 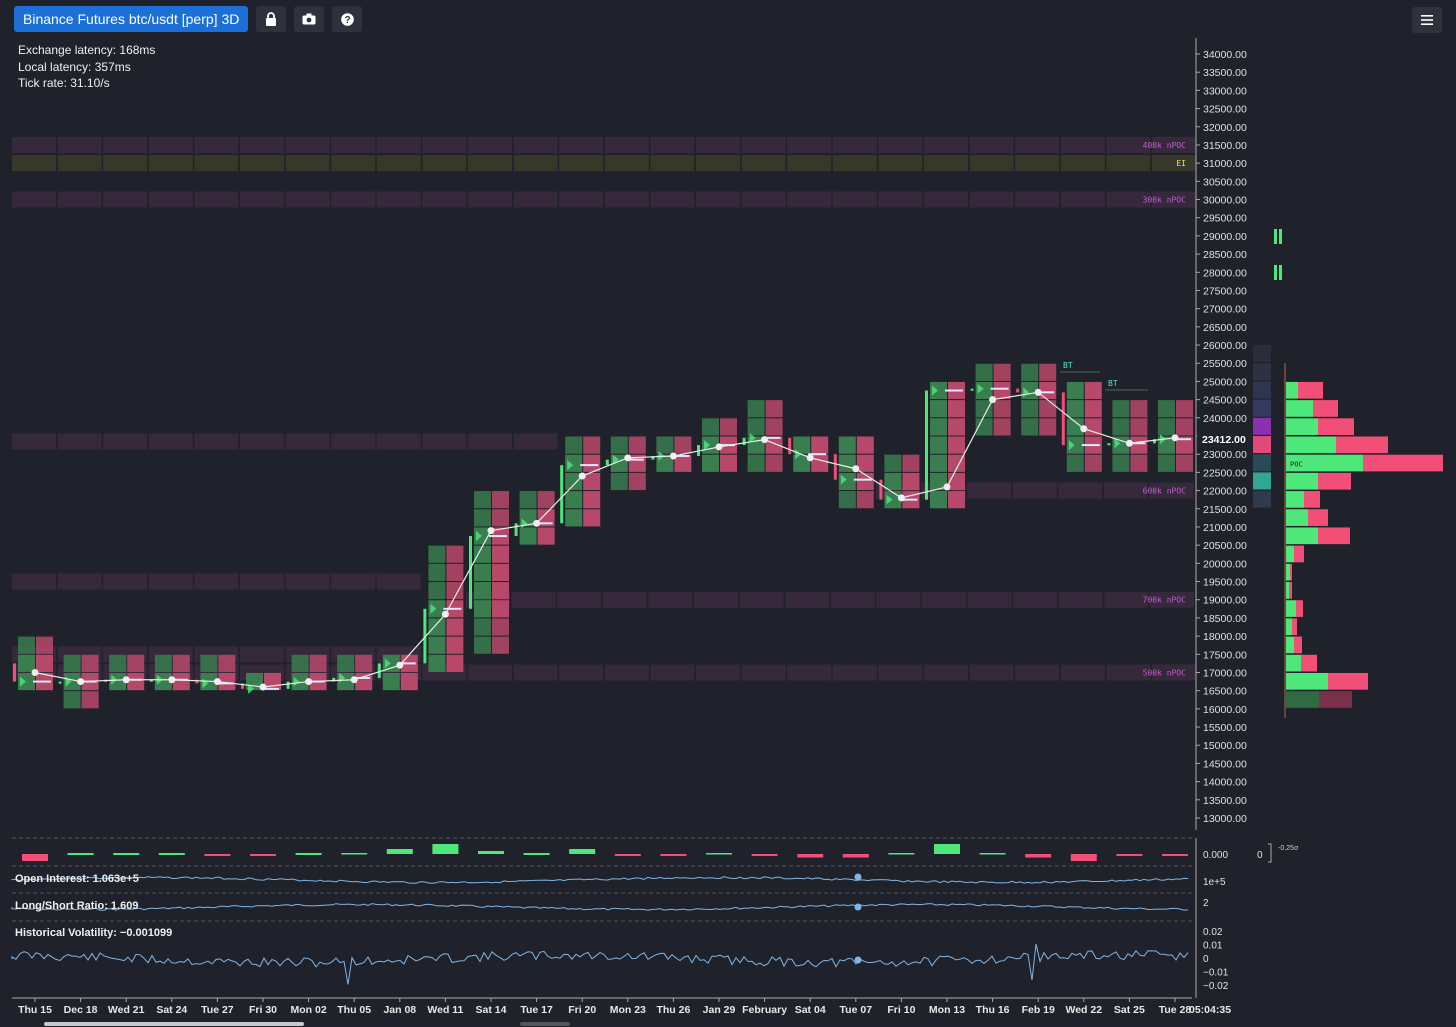 I want to click on price-tick-label: 32000.00, so click(x=1225, y=128).